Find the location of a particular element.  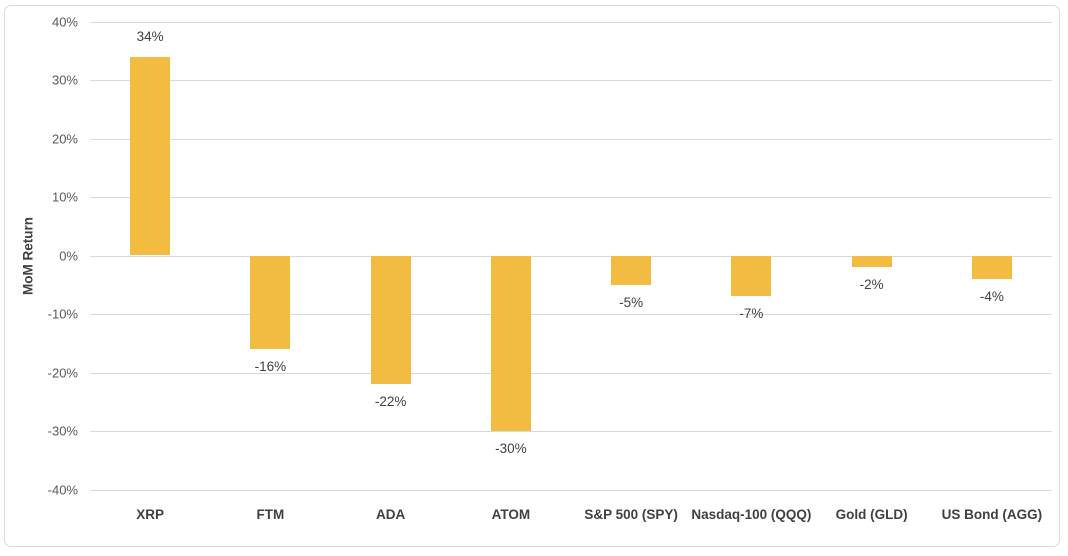

bar-FTM is located at coordinates (270, 302).